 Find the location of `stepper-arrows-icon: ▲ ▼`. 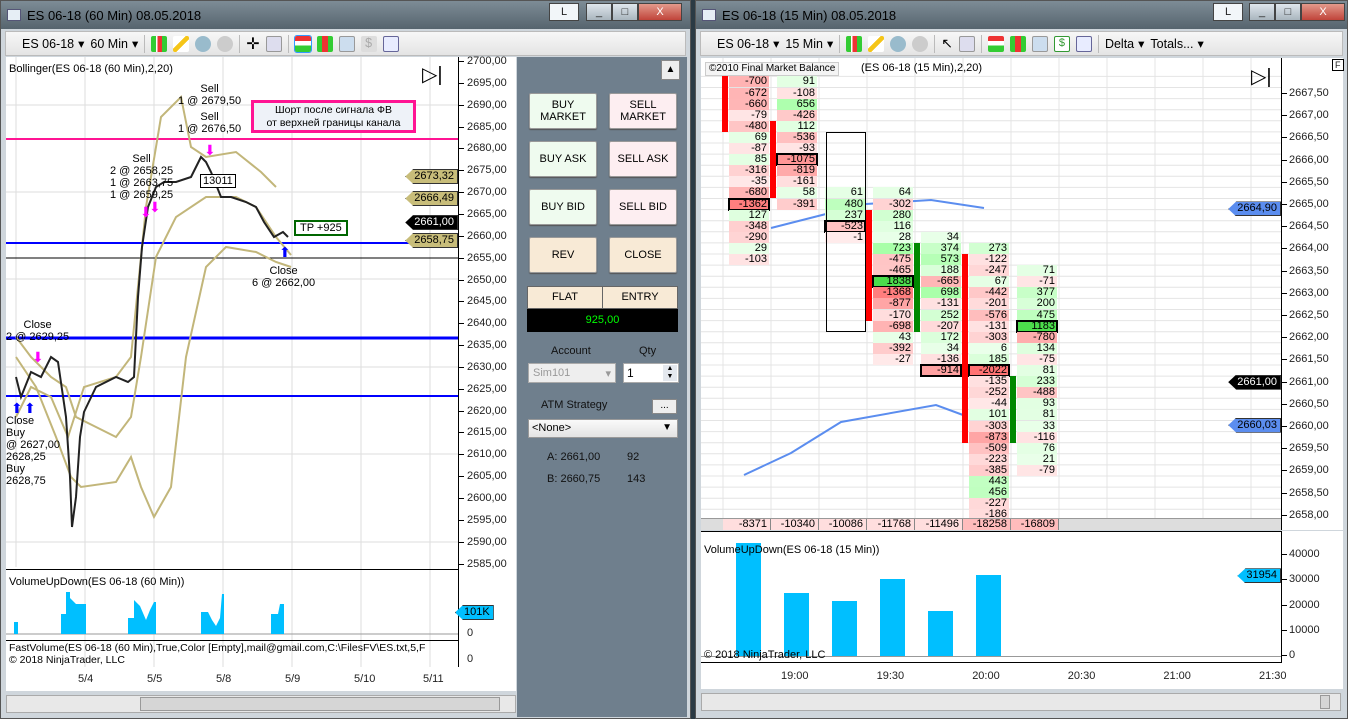

stepper-arrows-icon: ▲ ▼ is located at coordinates (670, 373).